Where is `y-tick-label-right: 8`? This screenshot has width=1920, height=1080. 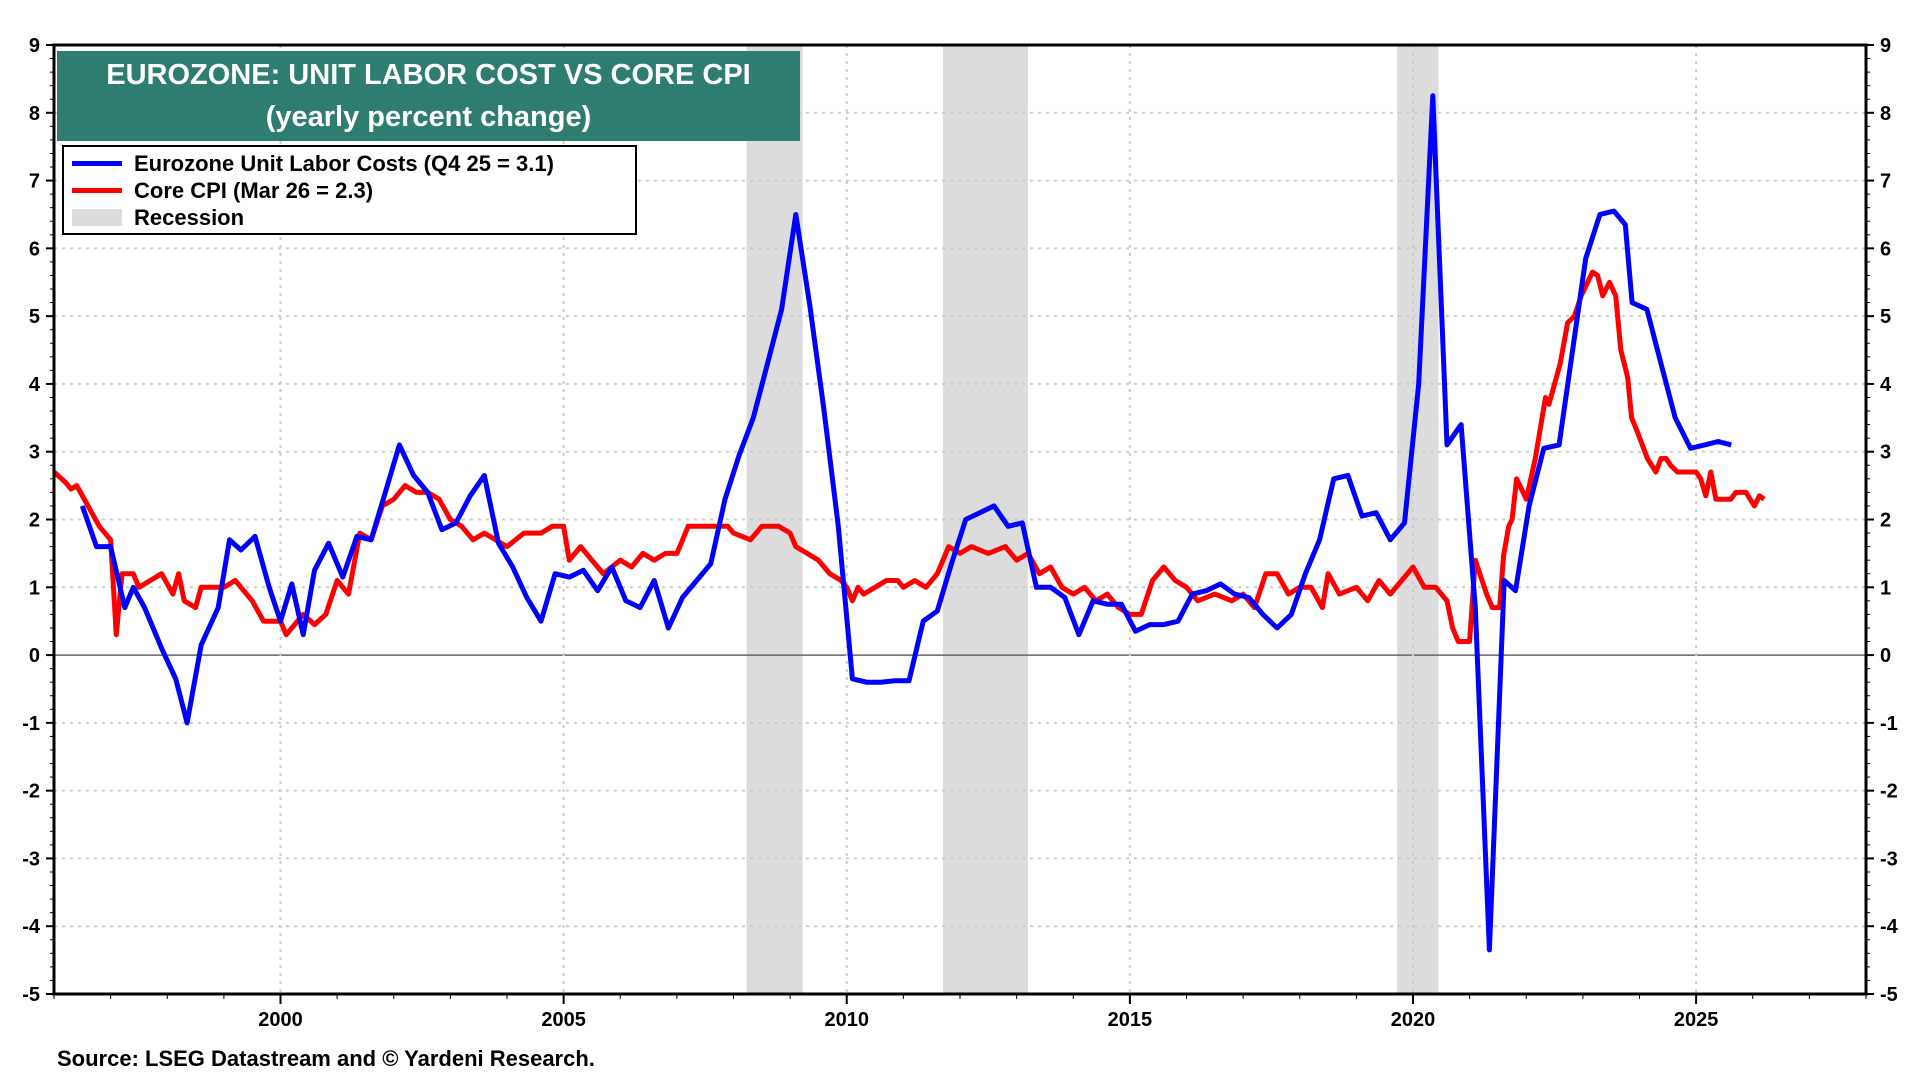 y-tick-label-right: 8 is located at coordinates (1885, 114).